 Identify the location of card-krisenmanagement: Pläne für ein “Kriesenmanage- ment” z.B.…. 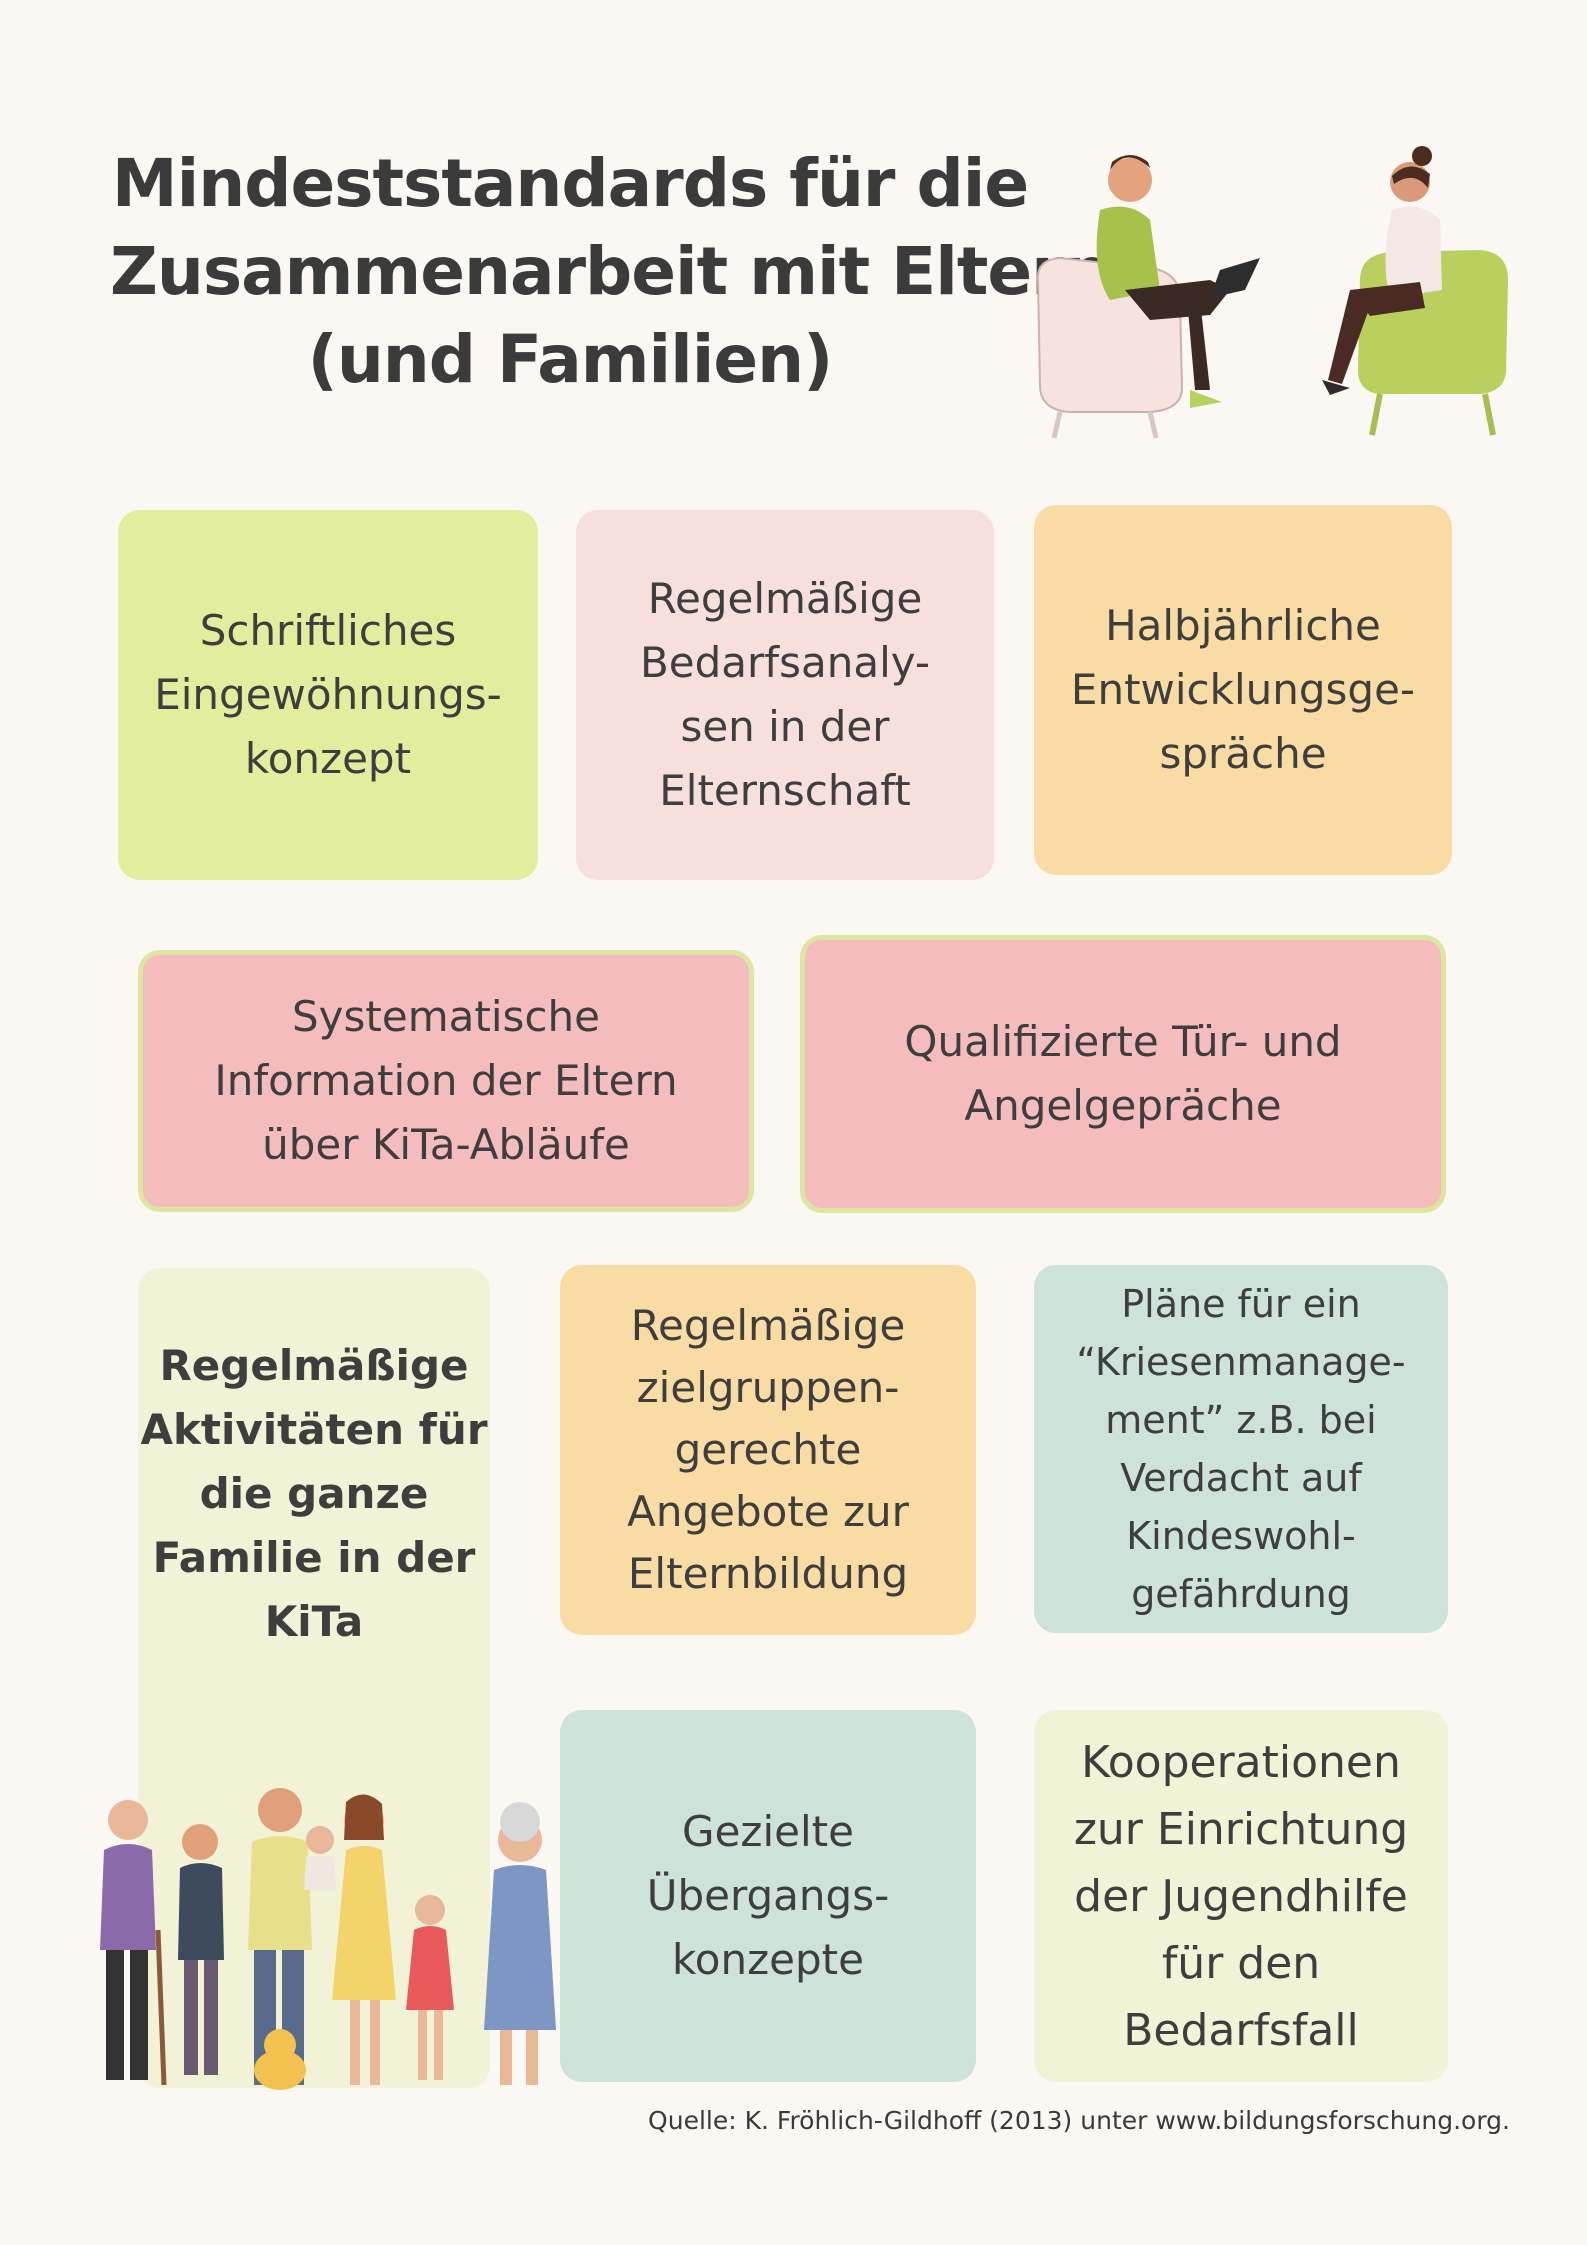
(1241, 1449).